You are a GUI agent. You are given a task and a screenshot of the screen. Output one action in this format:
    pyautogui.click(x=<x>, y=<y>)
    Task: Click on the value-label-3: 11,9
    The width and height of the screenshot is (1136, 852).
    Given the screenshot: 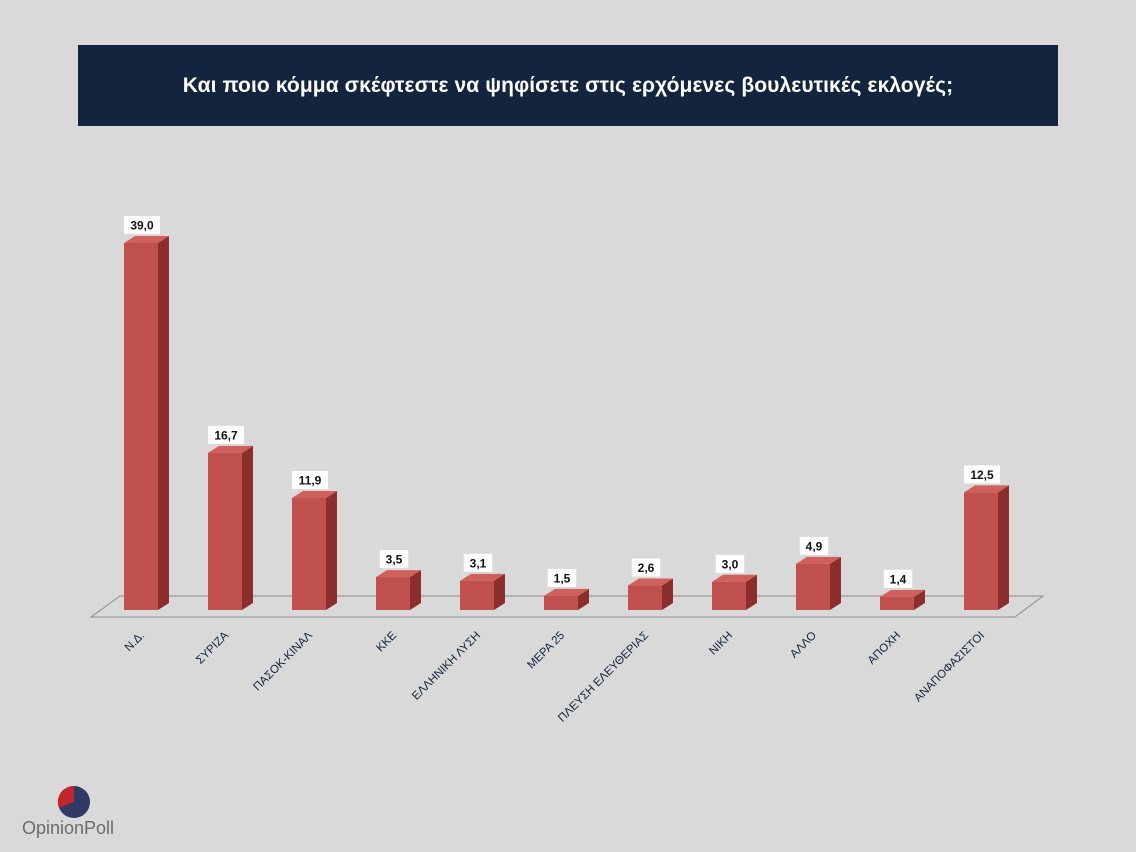 What is the action you would take?
    pyautogui.click(x=310, y=480)
    